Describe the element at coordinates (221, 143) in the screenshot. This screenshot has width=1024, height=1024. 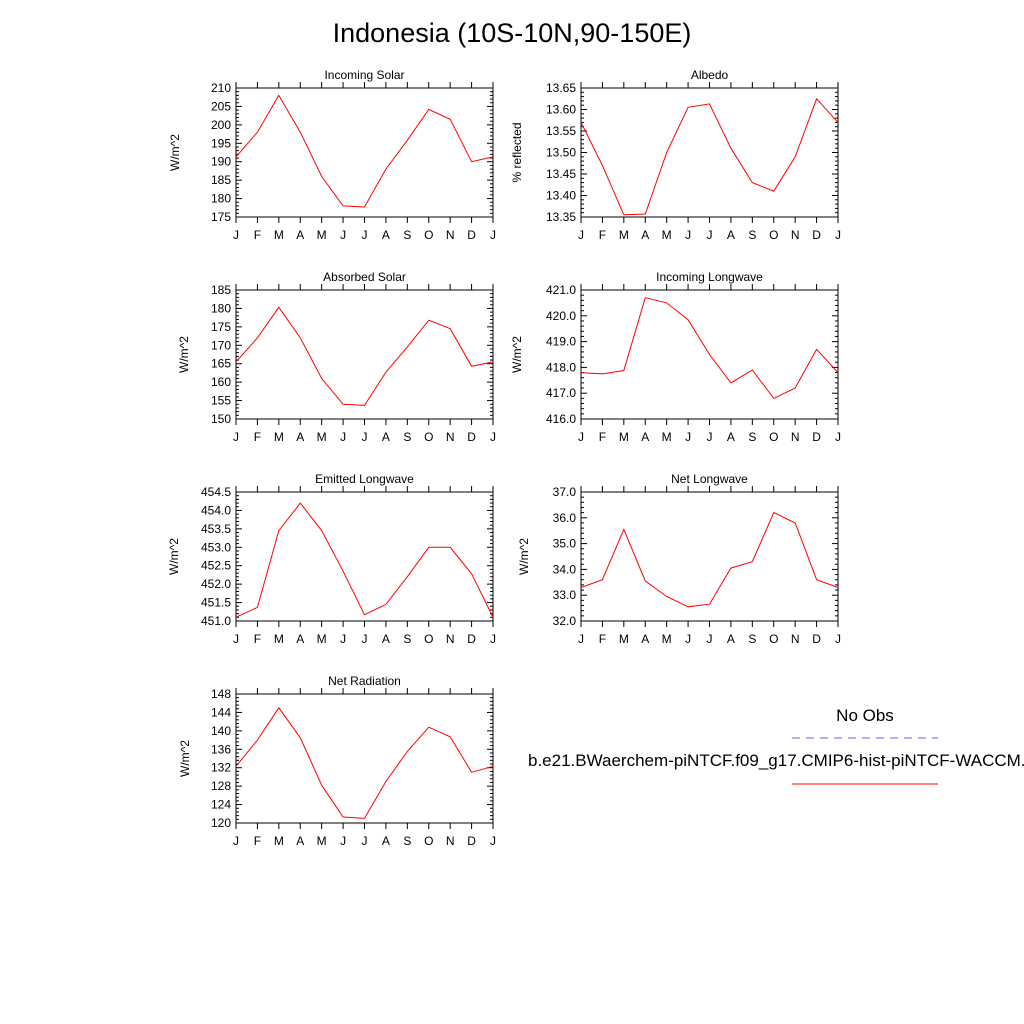
I see `y-tick-label: 195` at that location.